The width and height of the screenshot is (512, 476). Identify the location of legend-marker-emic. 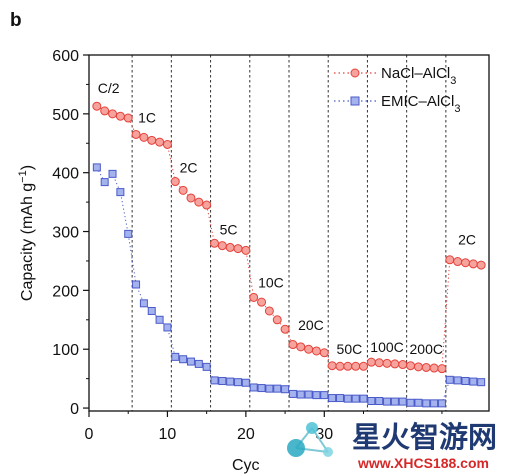
(355, 101).